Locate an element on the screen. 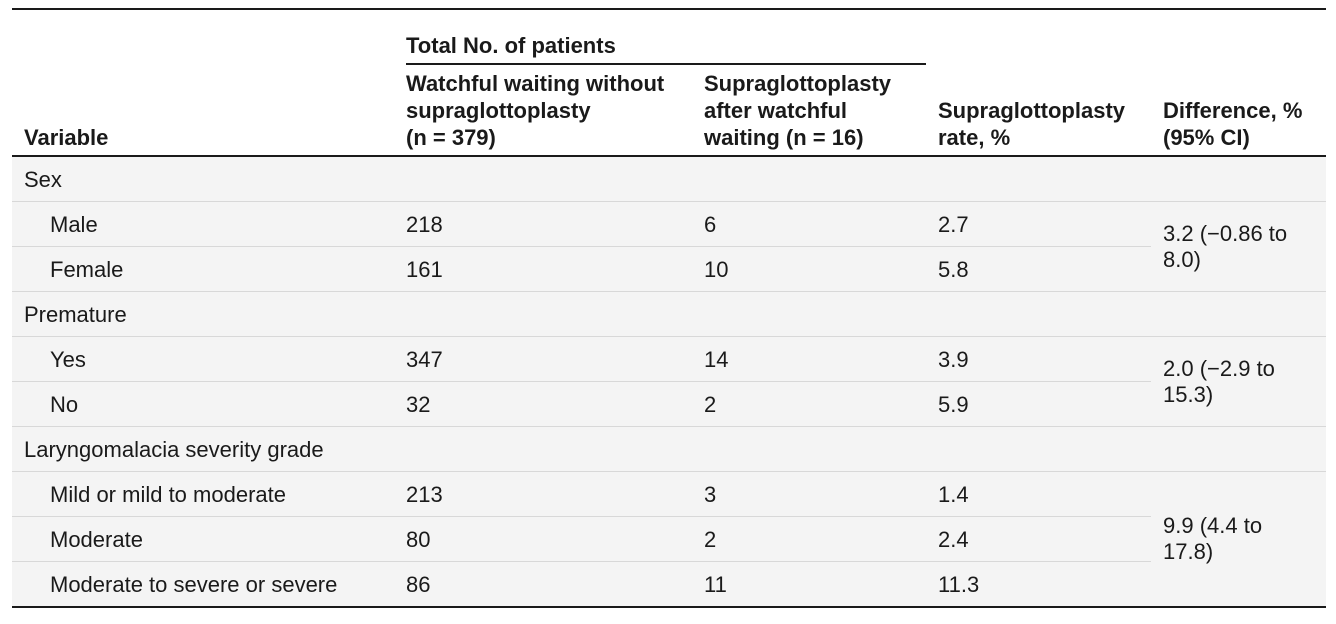 This screenshot has height=624, width=1336. difference-line-1: 2.0 (−2.9 to is located at coordinates (1219, 368).